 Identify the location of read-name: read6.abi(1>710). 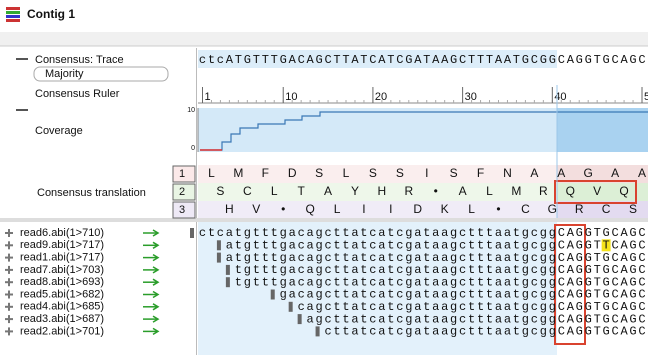
(62, 233).